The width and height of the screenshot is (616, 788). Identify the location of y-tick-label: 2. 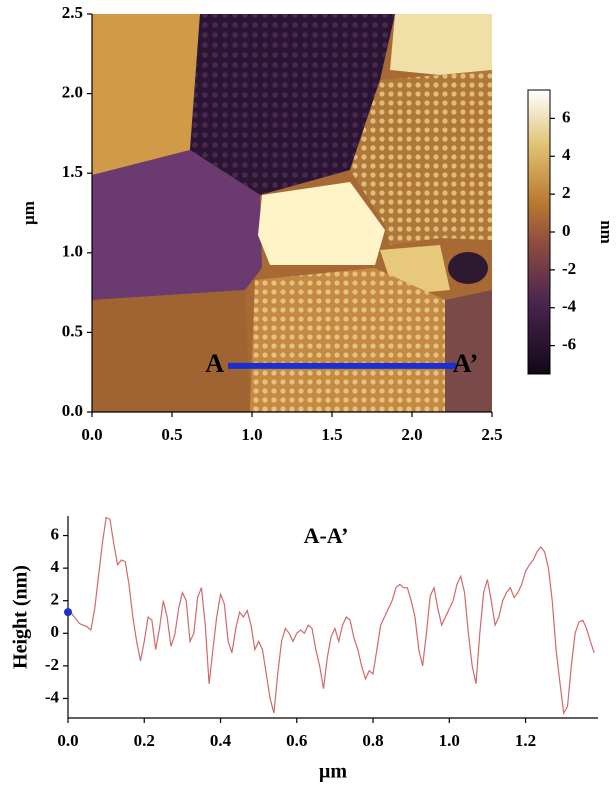
(55, 599).